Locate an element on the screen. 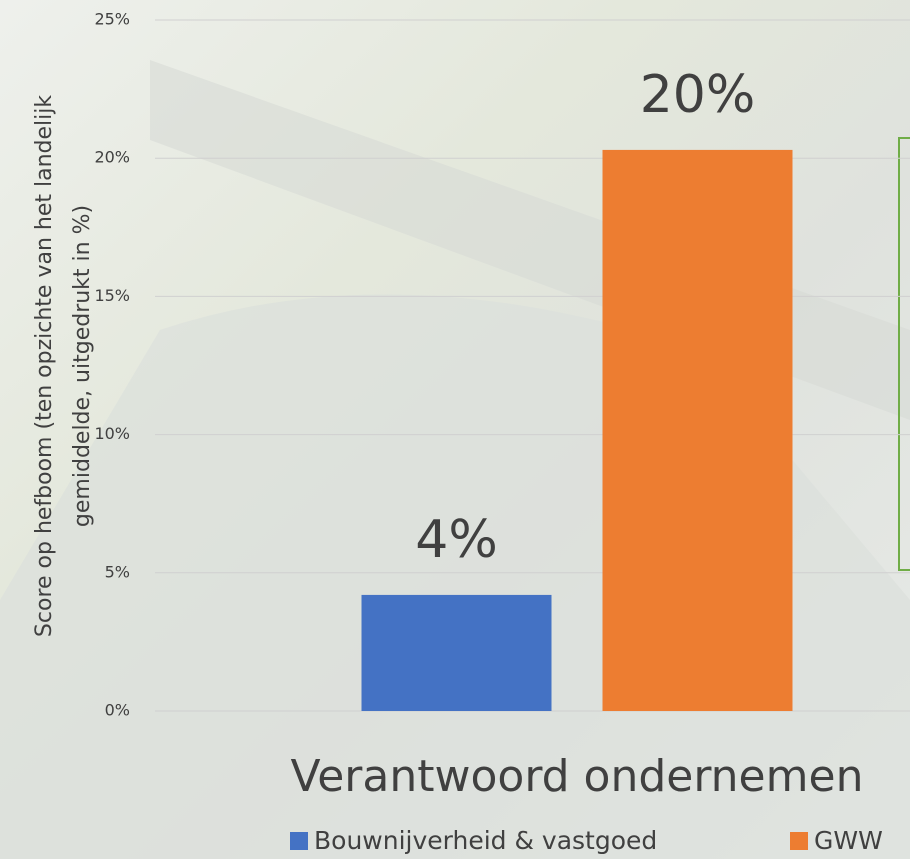  y-tick-label: 0% is located at coordinates (117, 710).